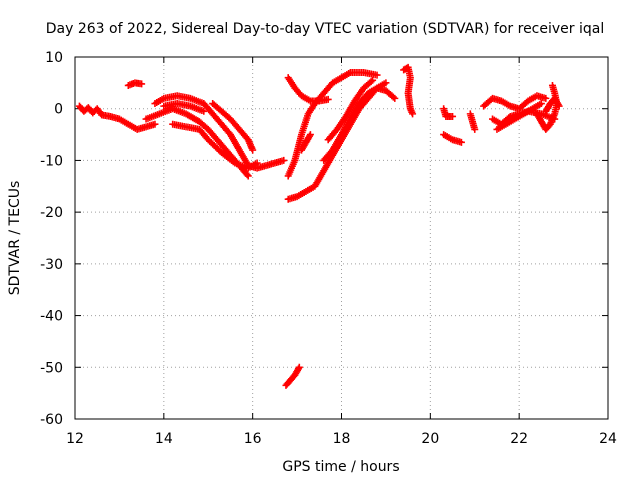 This screenshot has width=640, height=480. I want to click on series-arc-t, so click(552, 104).